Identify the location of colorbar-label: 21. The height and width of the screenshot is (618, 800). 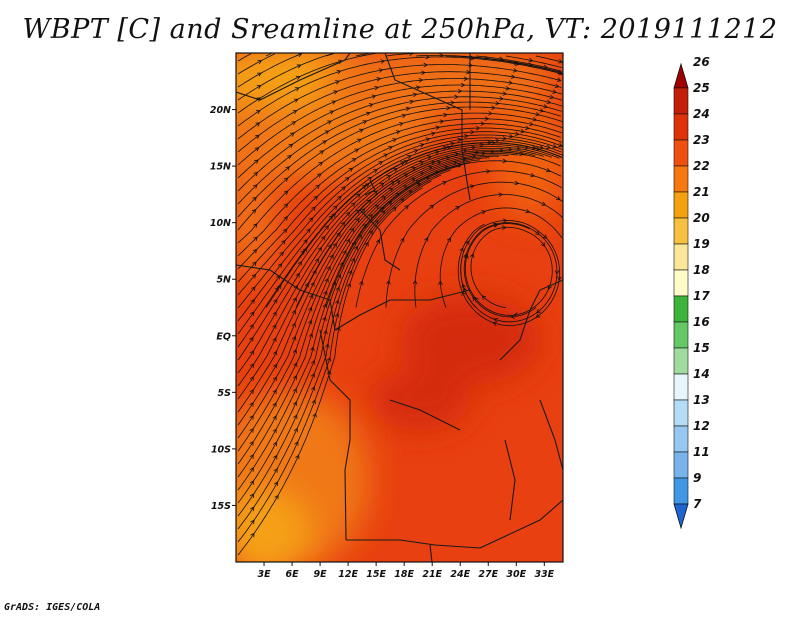
(701, 192).